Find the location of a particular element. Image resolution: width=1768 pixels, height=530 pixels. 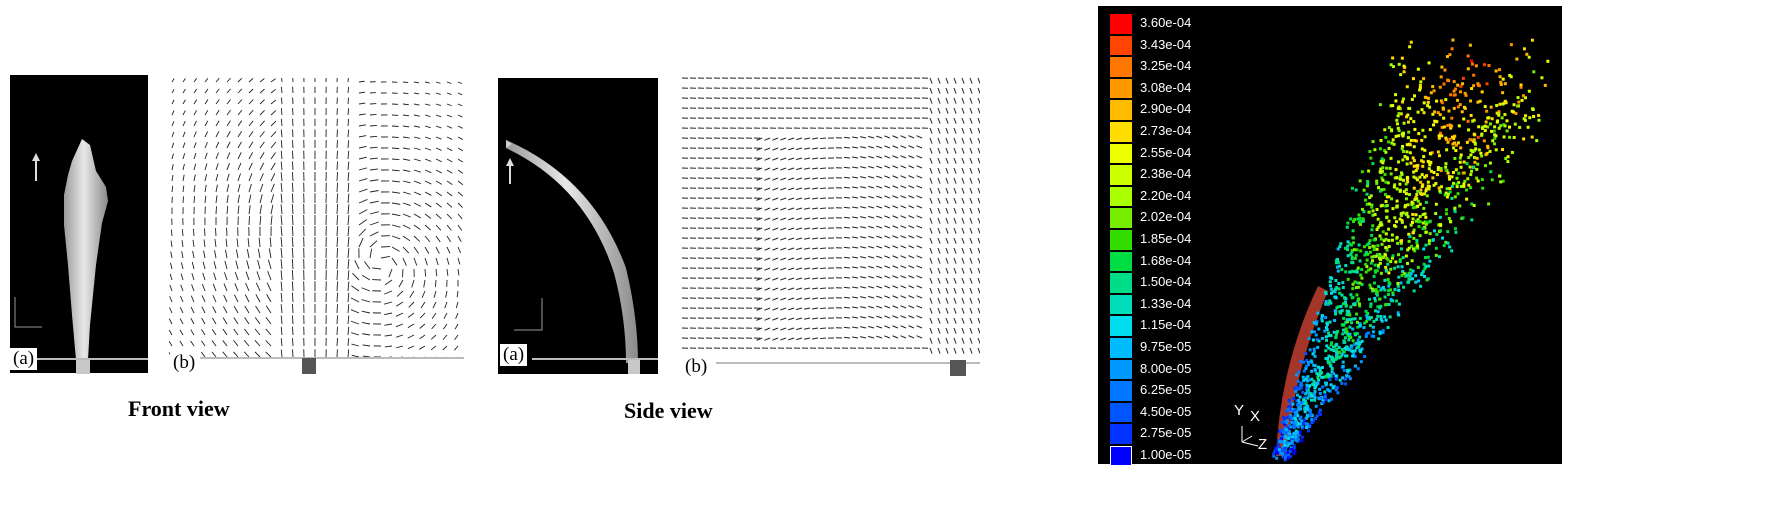

front-label-b: (b) is located at coordinates (184, 363).